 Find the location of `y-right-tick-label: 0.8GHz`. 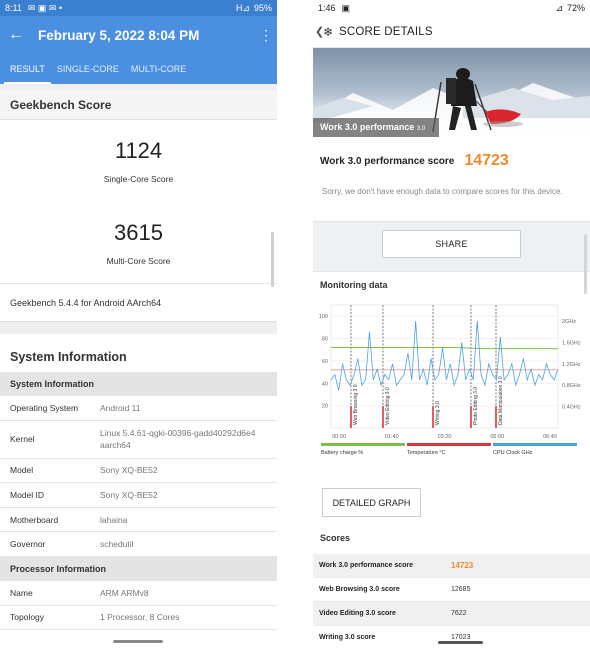

y-right-tick-label: 0.8GHz is located at coordinates (571, 386).